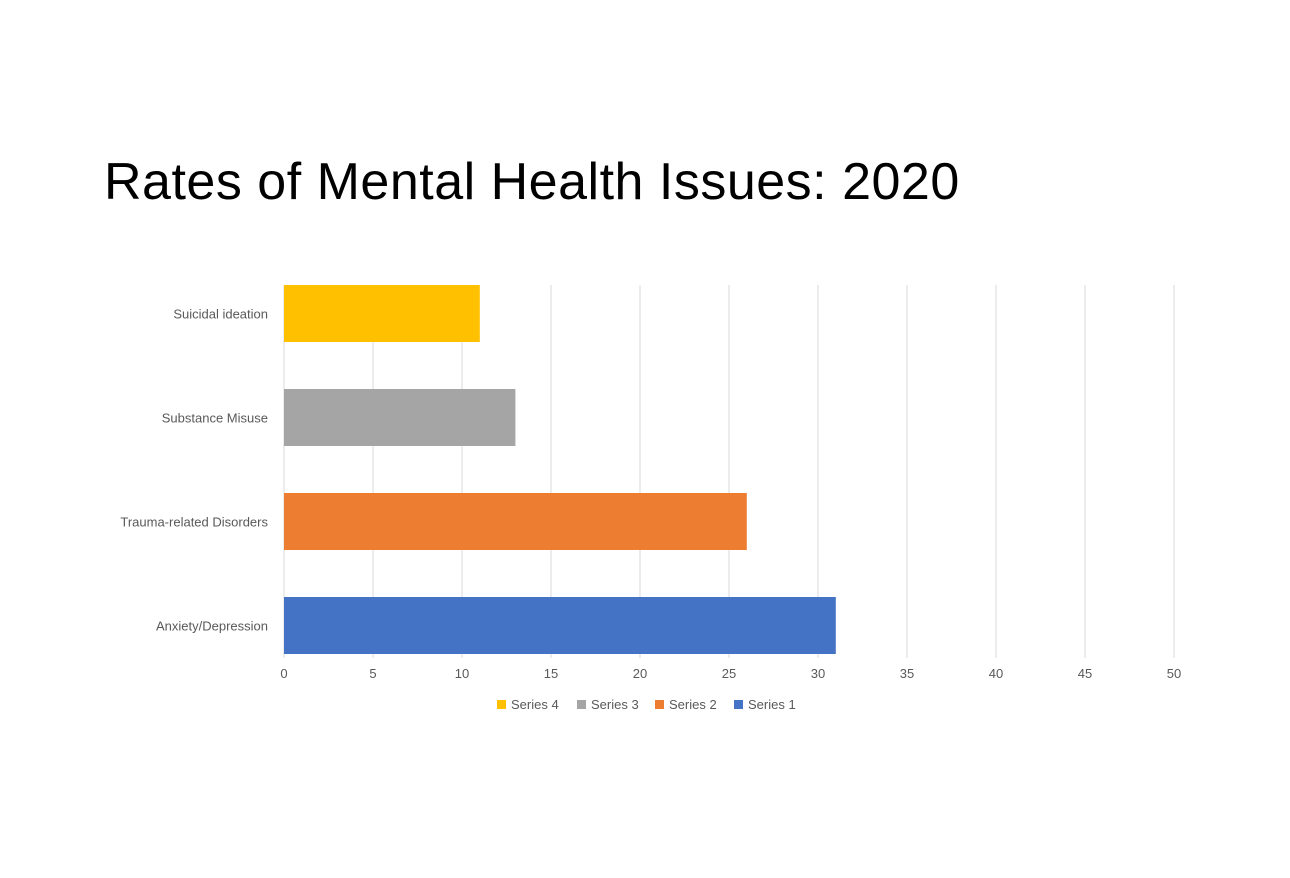 This screenshot has width=1290, height=878. I want to click on x-tick-label: 35, so click(907, 673).